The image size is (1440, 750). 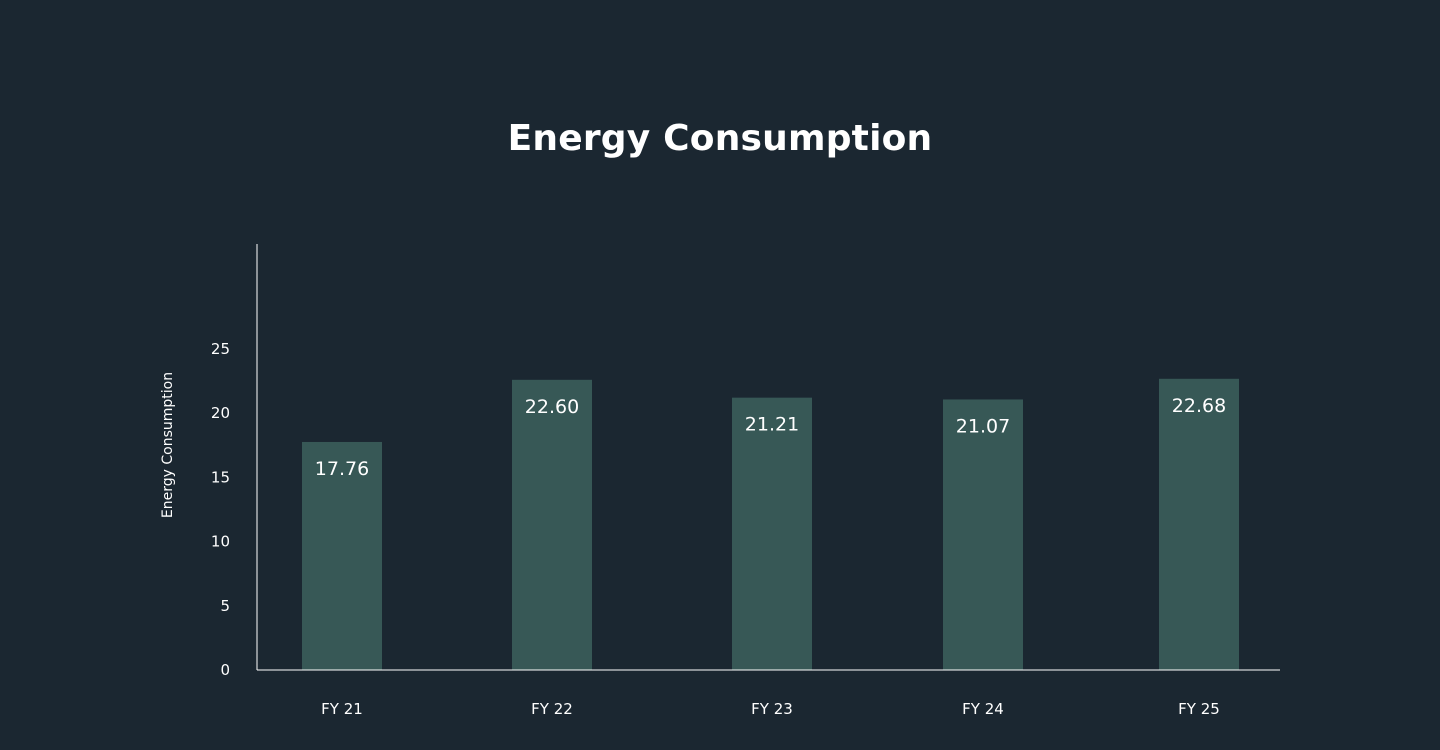 I want to click on bar-value-label: 17.76, so click(x=342, y=469).